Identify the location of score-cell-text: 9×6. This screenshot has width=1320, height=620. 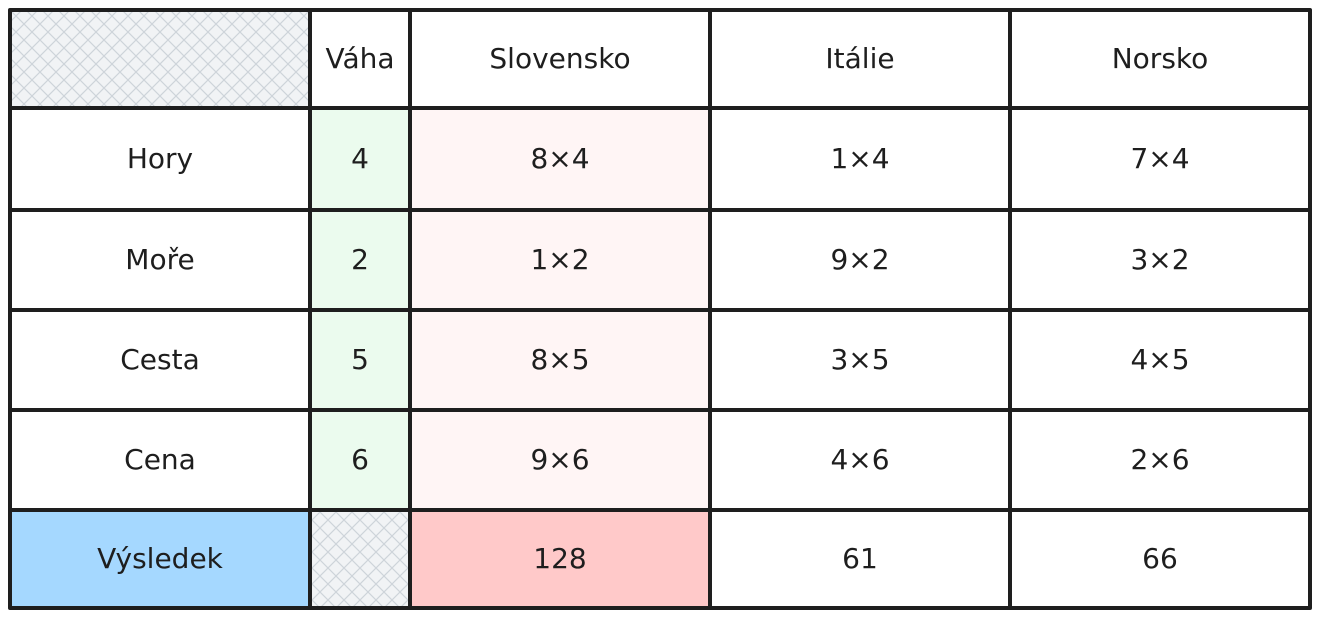
(559, 459).